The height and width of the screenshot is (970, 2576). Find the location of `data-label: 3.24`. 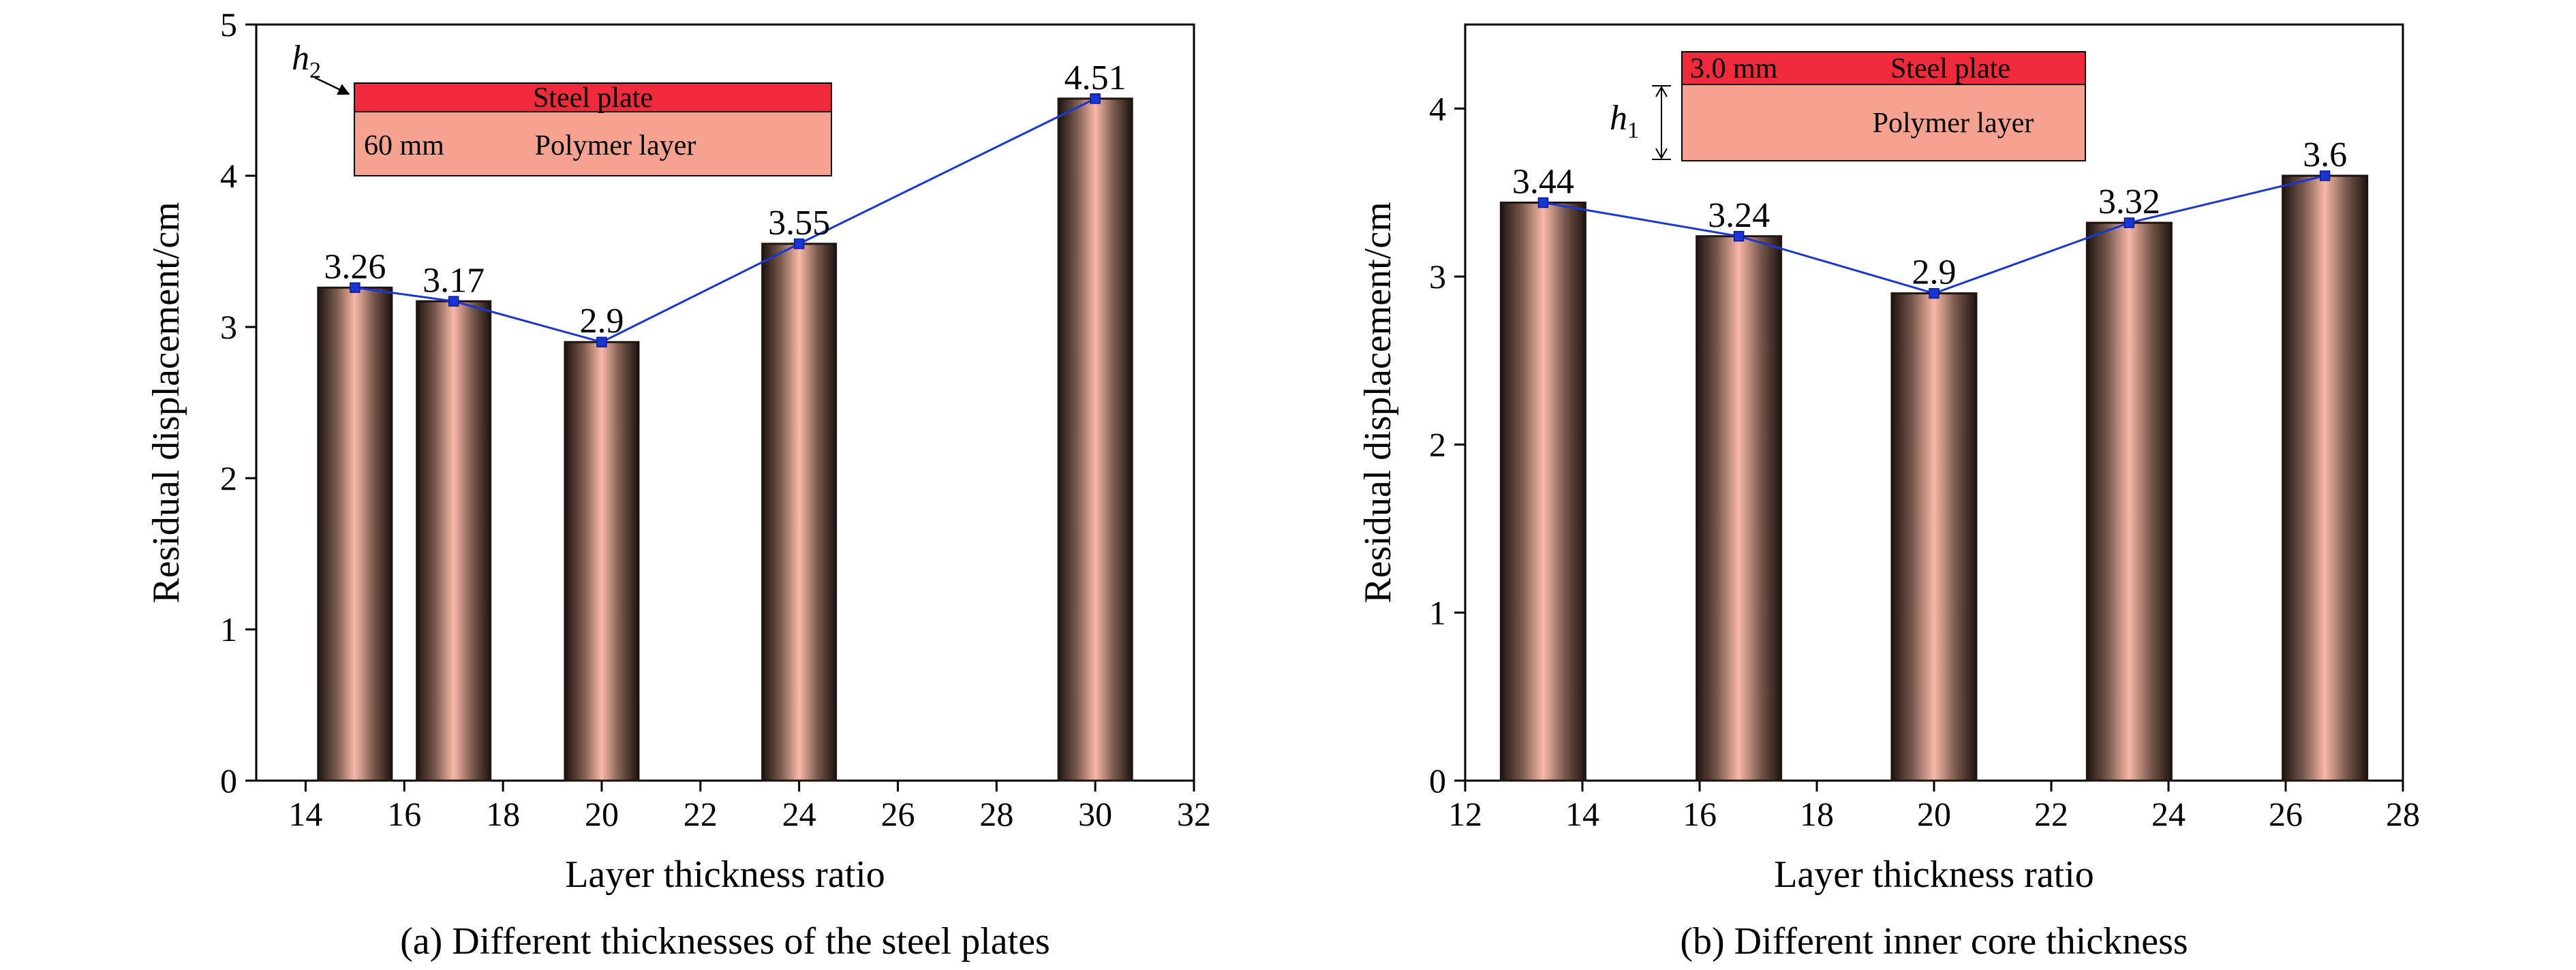

data-label: 3.24 is located at coordinates (1739, 215).